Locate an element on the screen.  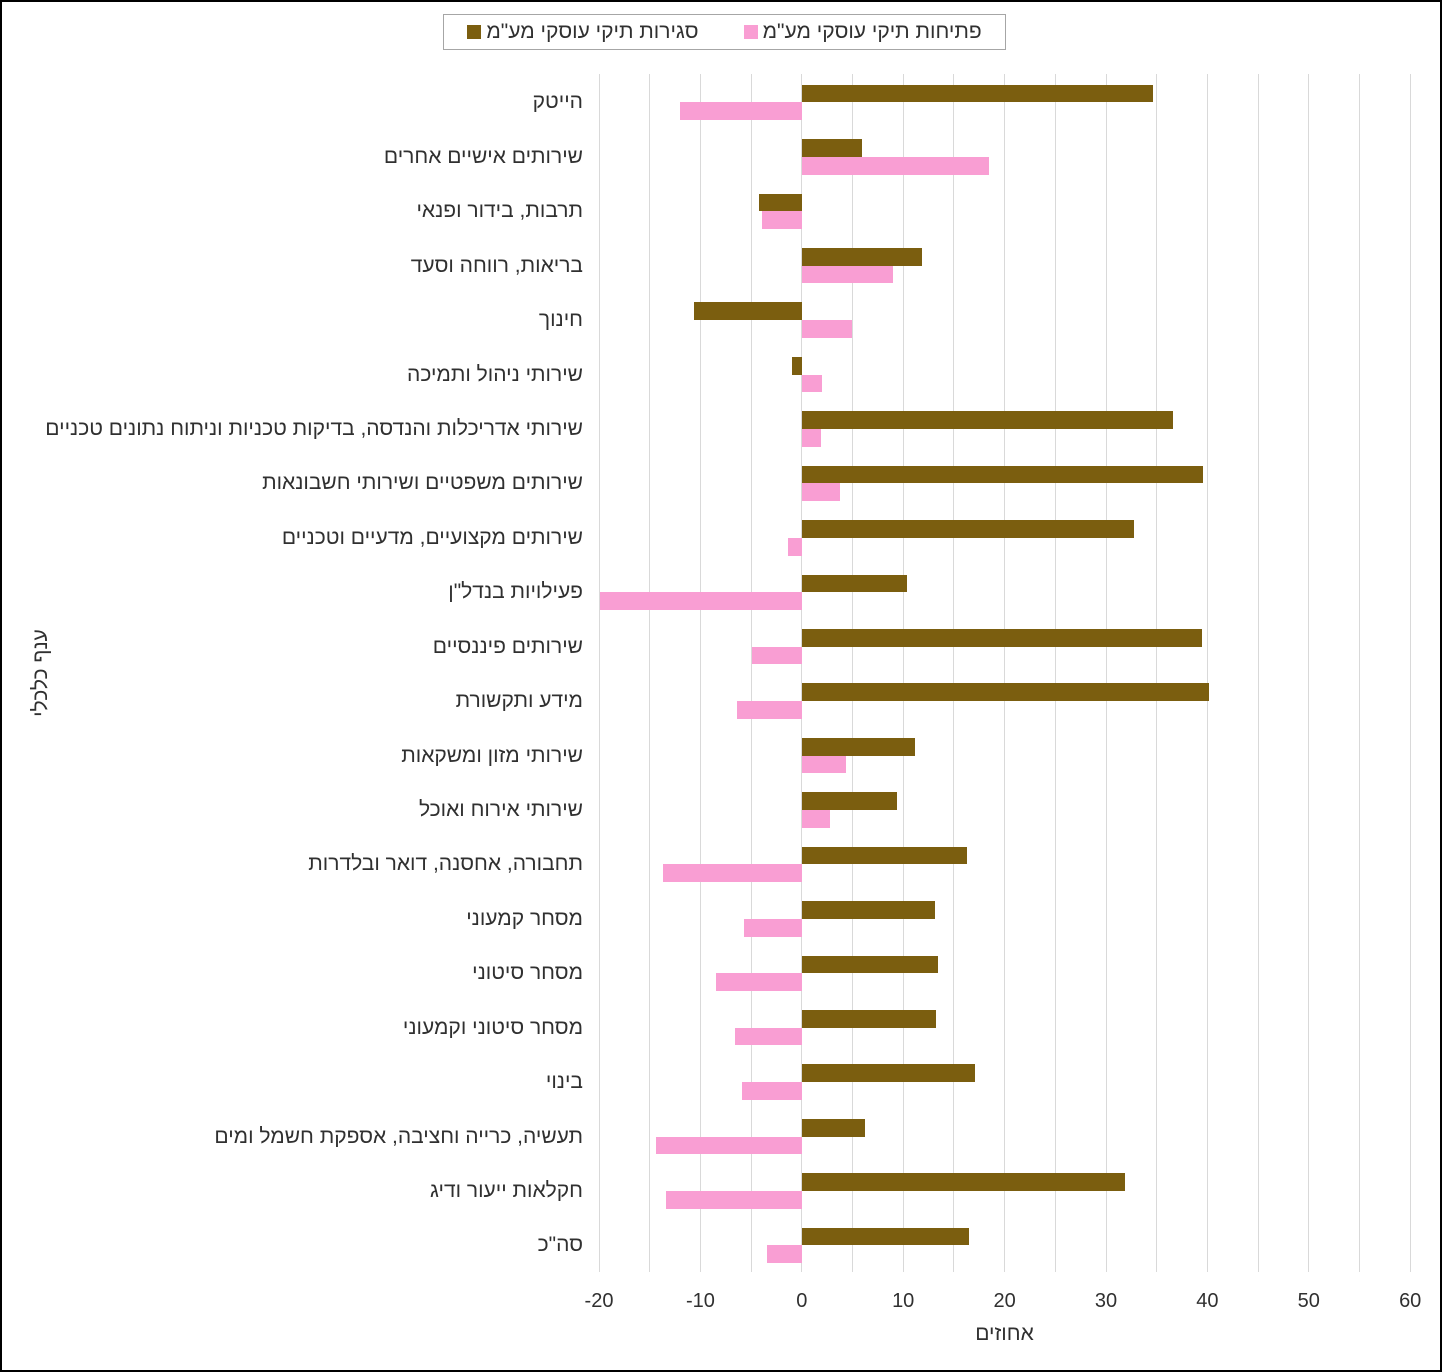
category-label: חינוך is located at coordinates (560, 320).